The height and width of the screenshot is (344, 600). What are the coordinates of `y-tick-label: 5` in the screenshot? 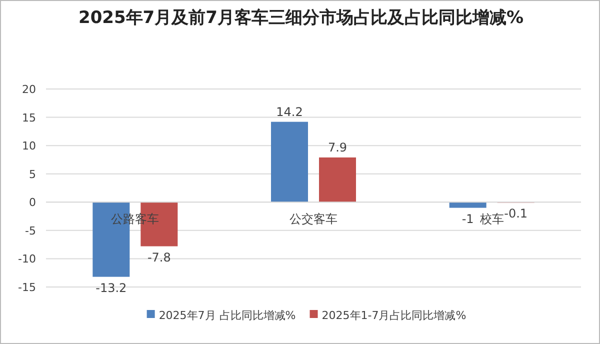 It's located at (32, 174).